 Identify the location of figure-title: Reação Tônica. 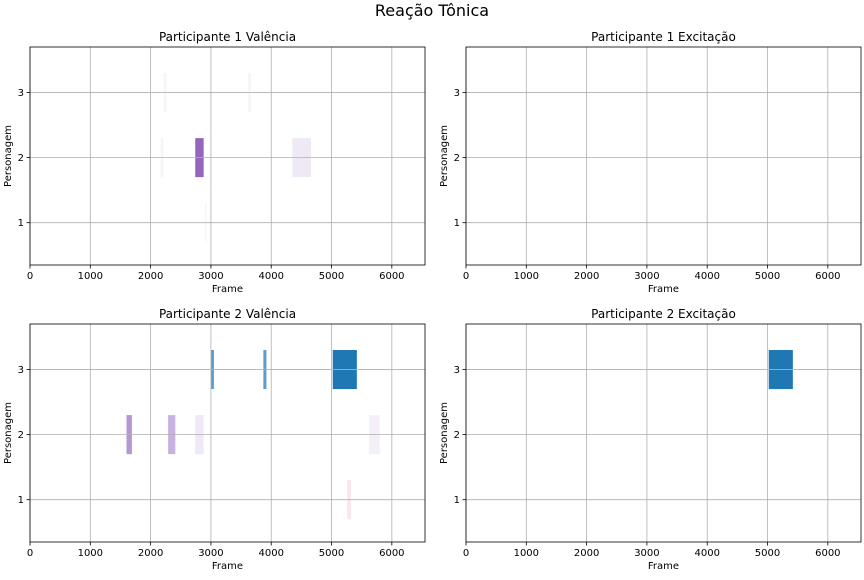
(432, 10).